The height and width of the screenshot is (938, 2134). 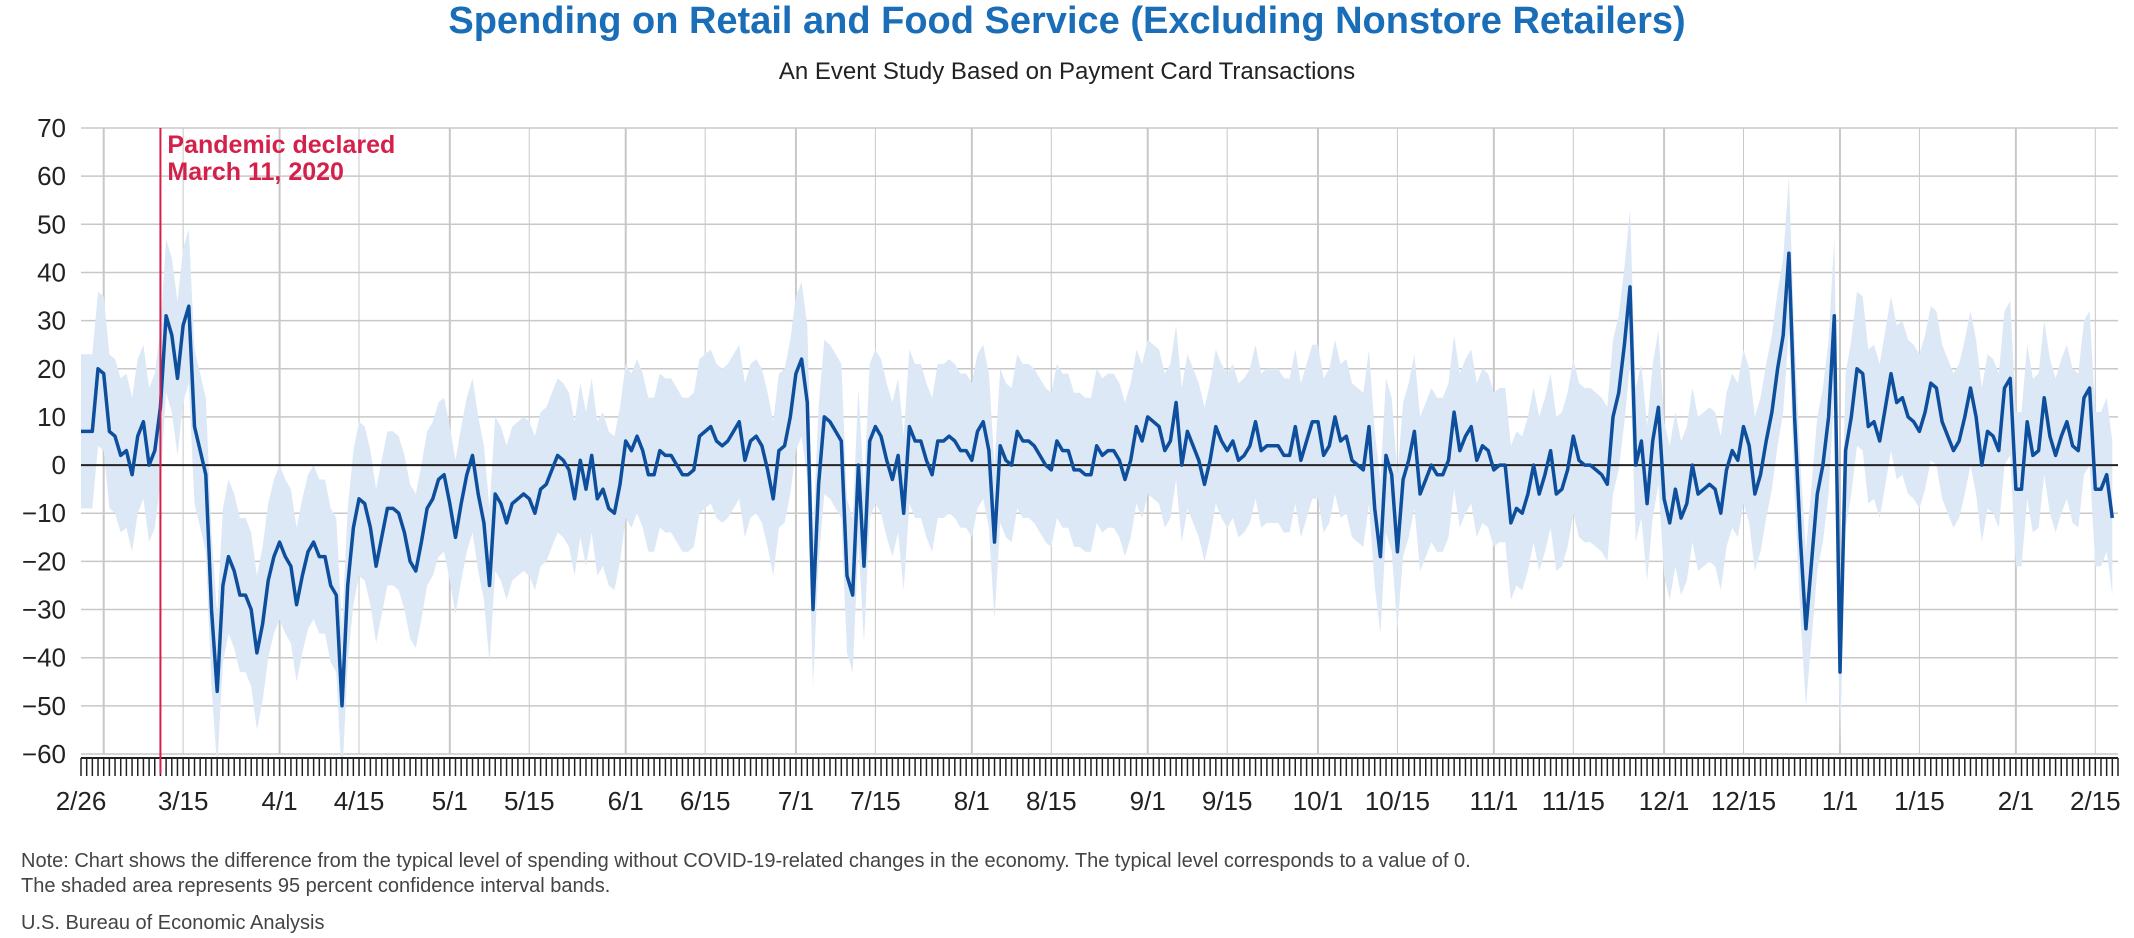 What do you see at coordinates (796, 801) in the screenshot?
I see `x-tick-label: 7/1` at bounding box center [796, 801].